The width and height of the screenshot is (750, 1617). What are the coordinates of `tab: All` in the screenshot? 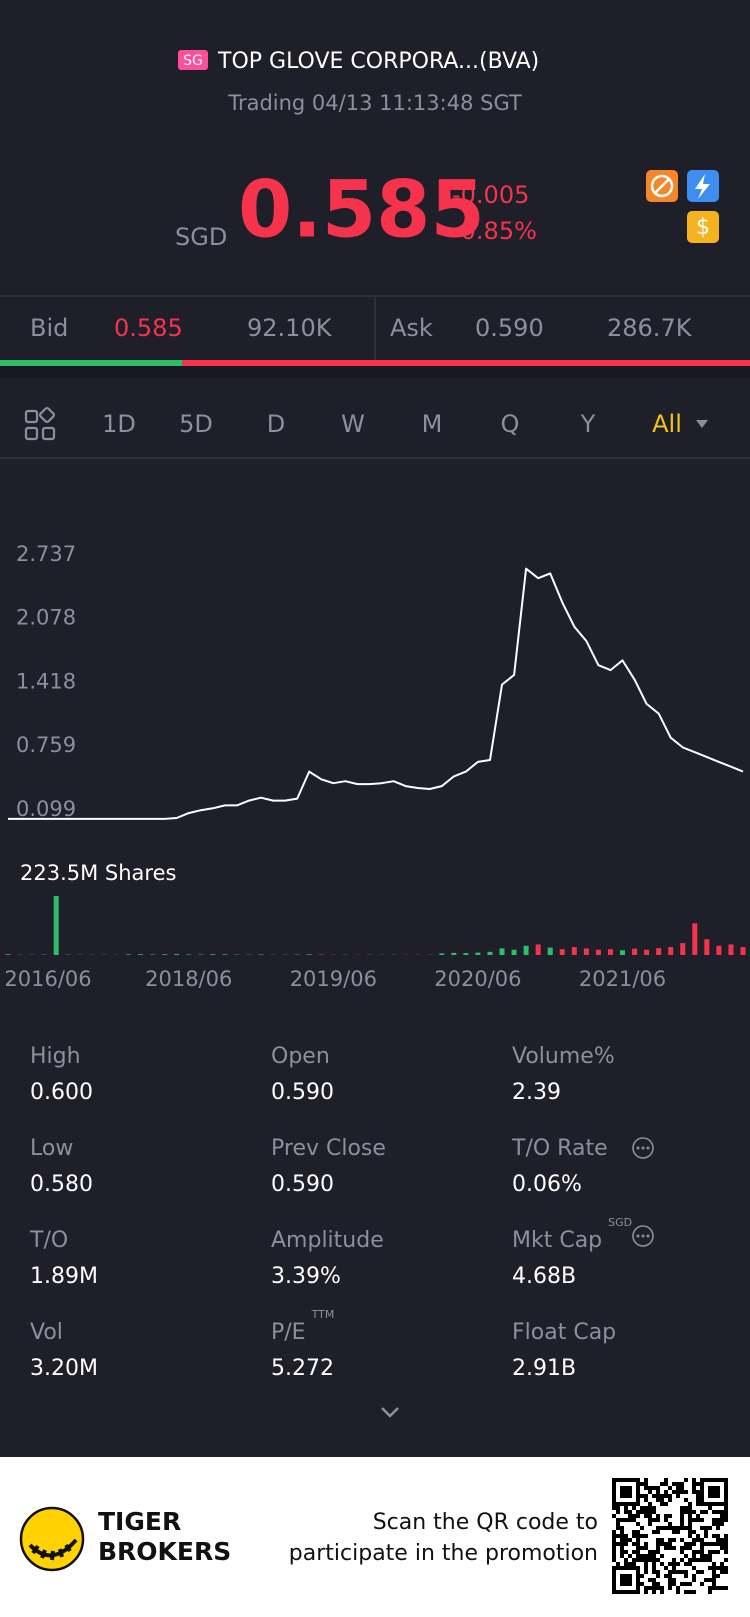 It's located at (667, 424).